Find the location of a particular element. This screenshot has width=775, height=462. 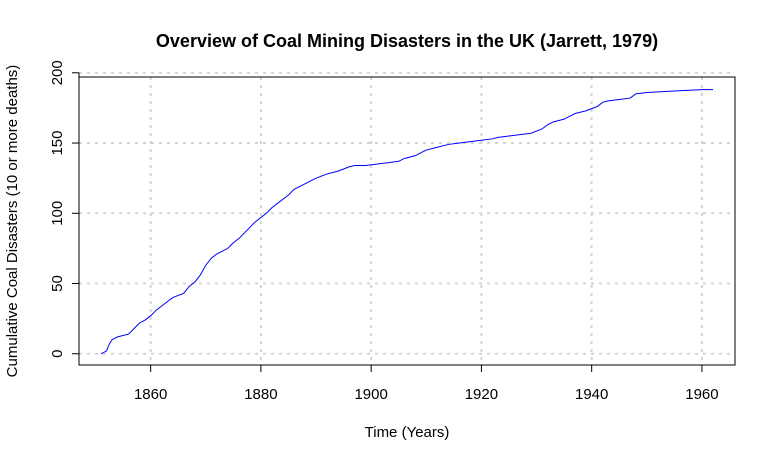

x-tick-label: 1960 is located at coordinates (701, 394).